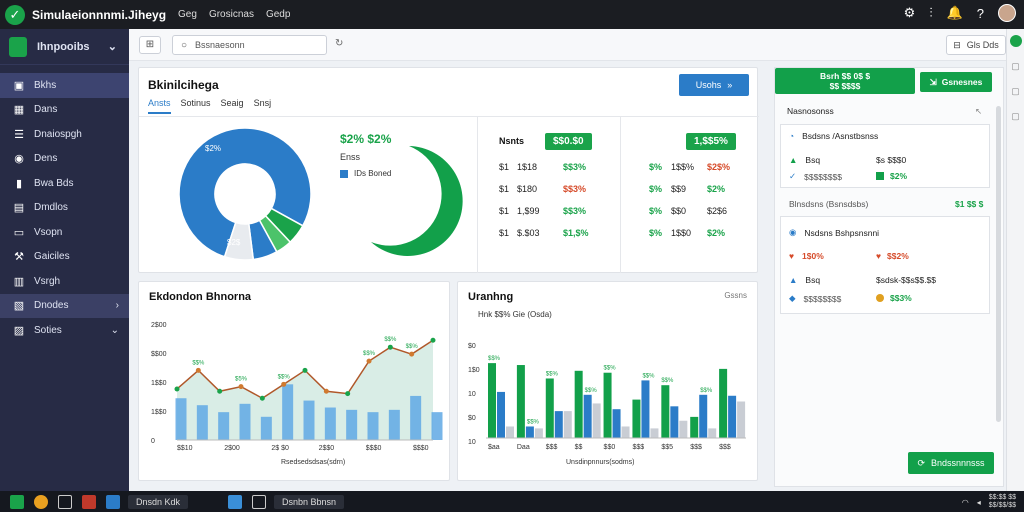 This screenshot has width=1024, height=512. What do you see at coordinates (235, 501) in the screenshot?
I see `folder-icon` at bounding box center [235, 501].